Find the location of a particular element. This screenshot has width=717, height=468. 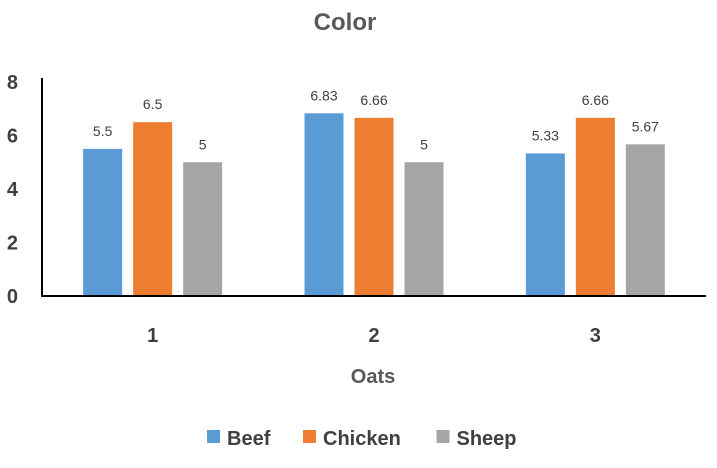

y-tick-label: 6 is located at coordinates (12, 137).